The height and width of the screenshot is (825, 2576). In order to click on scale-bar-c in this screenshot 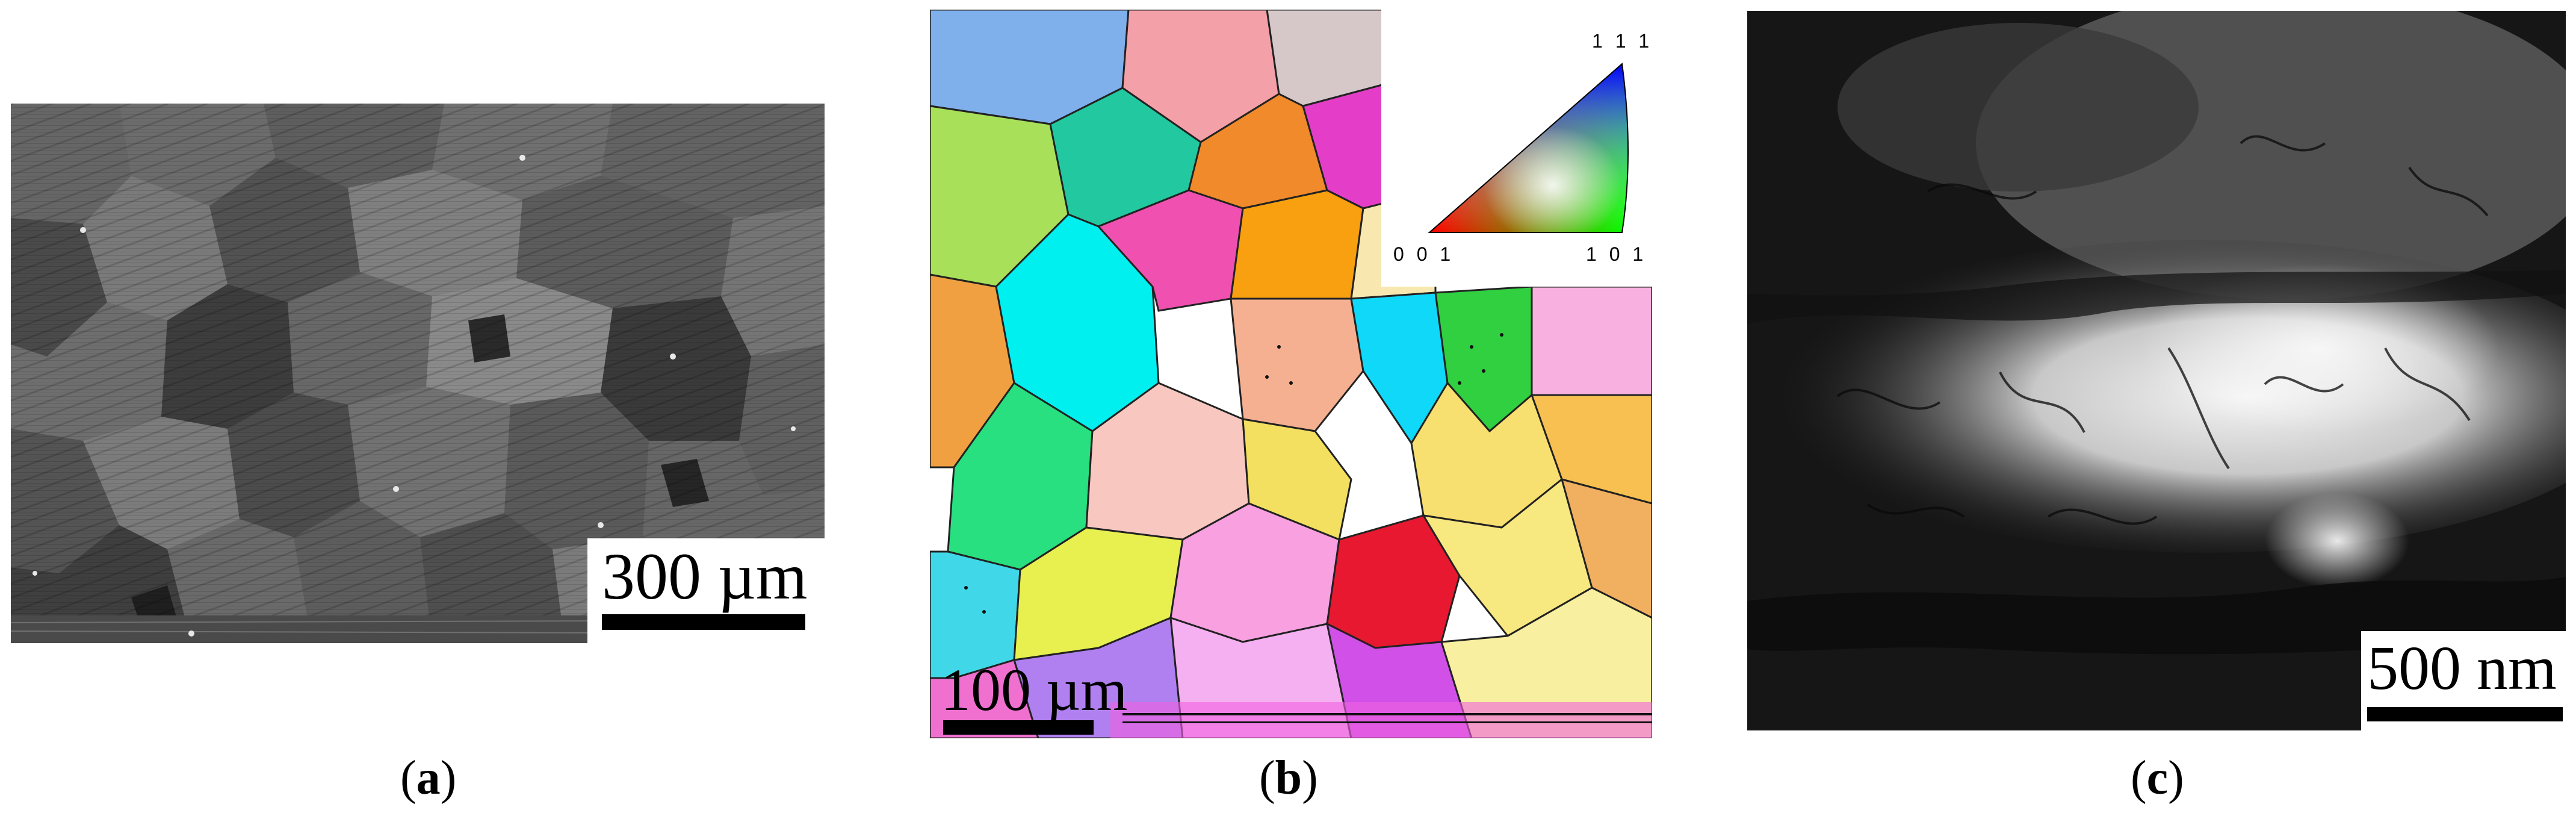, I will do `click(2465, 714)`.